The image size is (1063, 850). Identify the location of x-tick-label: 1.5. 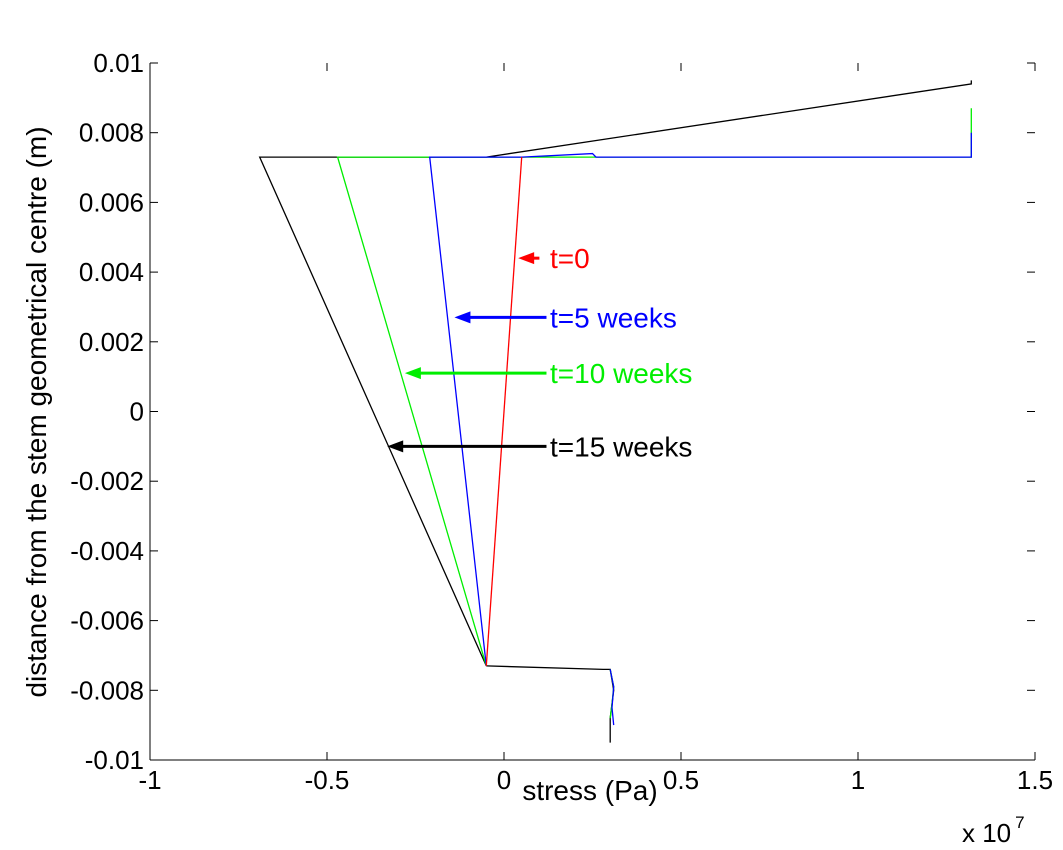
(1035, 780).